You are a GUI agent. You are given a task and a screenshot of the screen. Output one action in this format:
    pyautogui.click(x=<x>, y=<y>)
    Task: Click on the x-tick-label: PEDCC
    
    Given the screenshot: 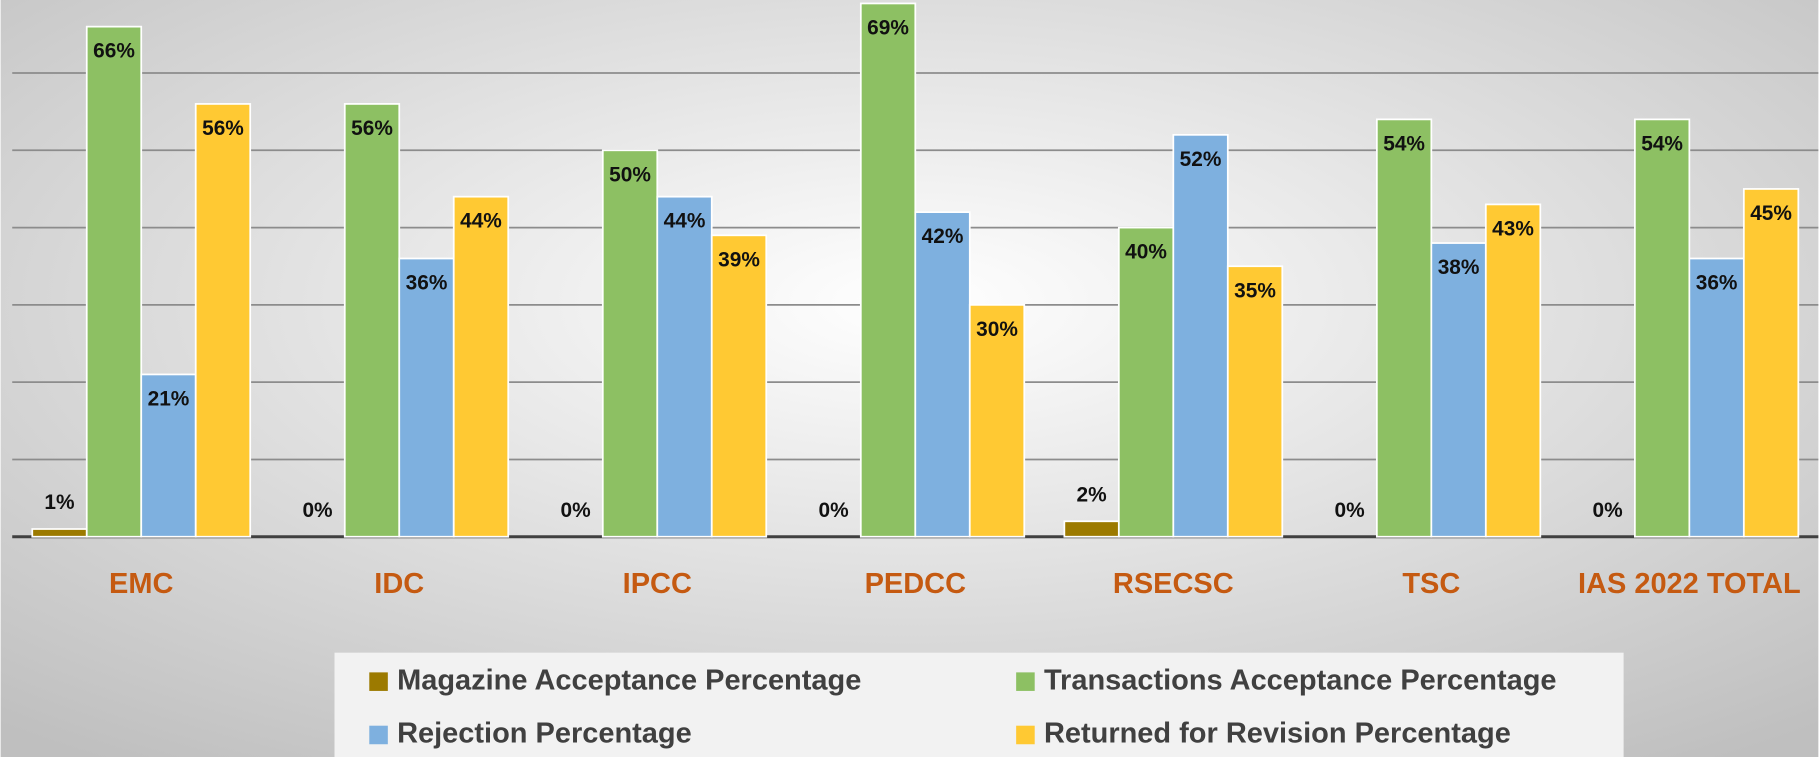 What is the action you would take?
    pyautogui.click(x=915, y=584)
    